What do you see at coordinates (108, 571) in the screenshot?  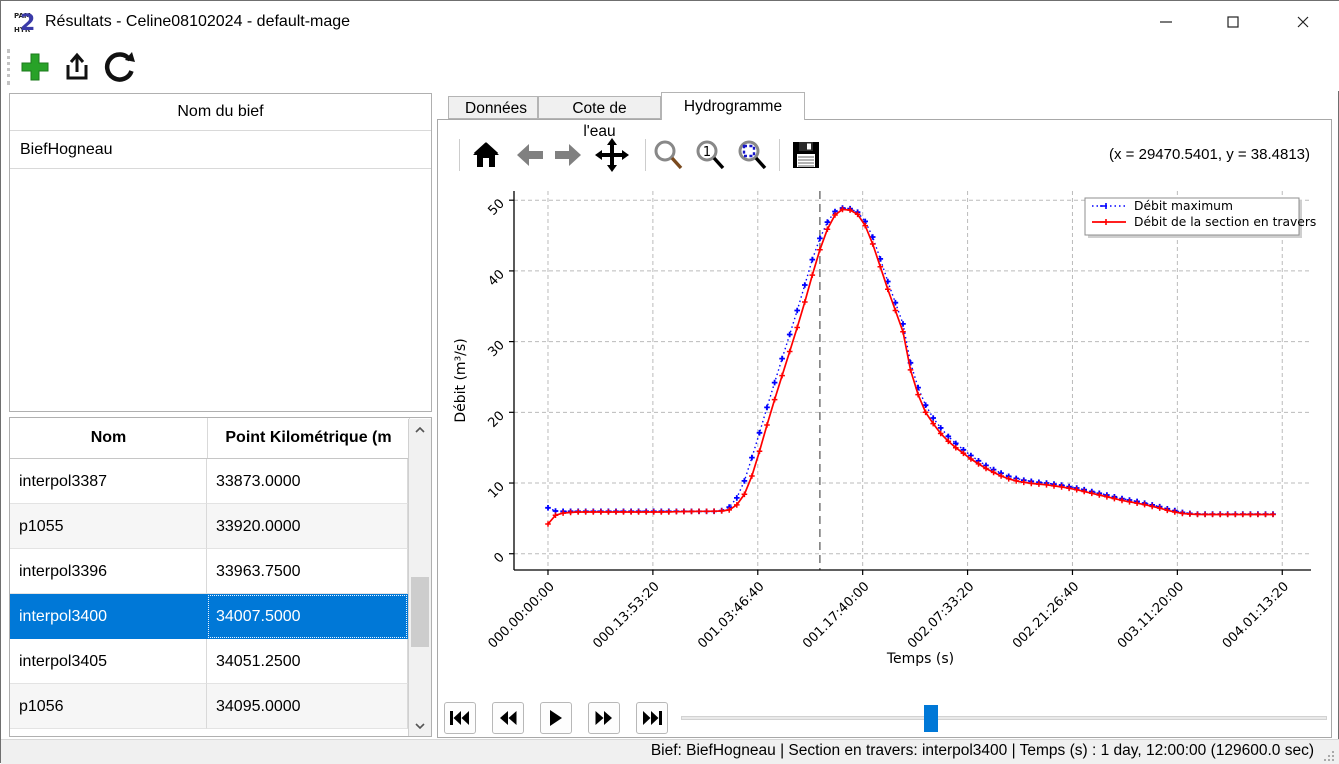 I see `cell-nom: interpol3396` at bounding box center [108, 571].